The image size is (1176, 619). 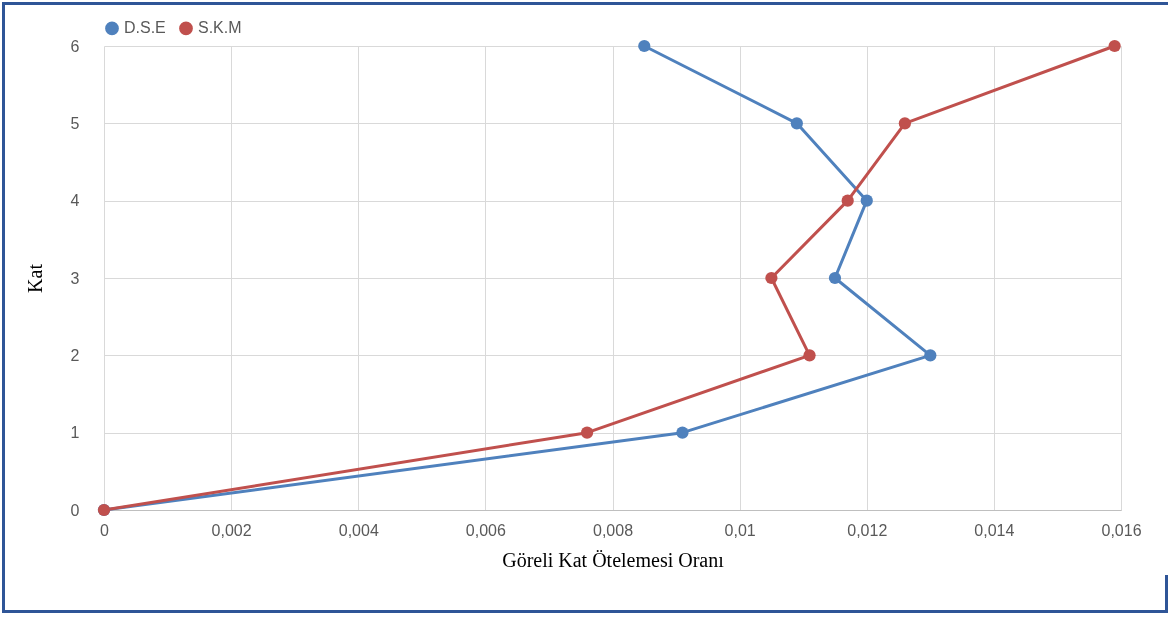 I want to click on y-tick-label: 1, so click(x=75, y=433).